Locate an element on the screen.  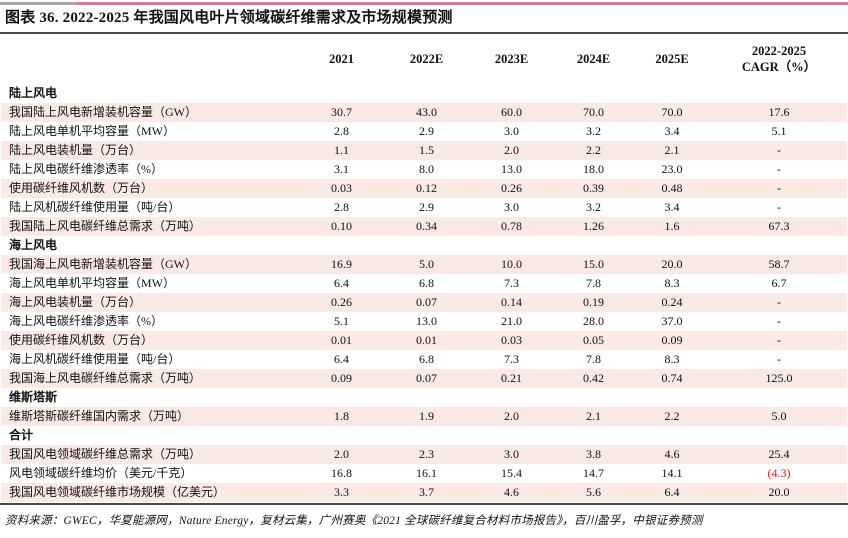
value-cell: 8.3 is located at coordinates (672, 283).